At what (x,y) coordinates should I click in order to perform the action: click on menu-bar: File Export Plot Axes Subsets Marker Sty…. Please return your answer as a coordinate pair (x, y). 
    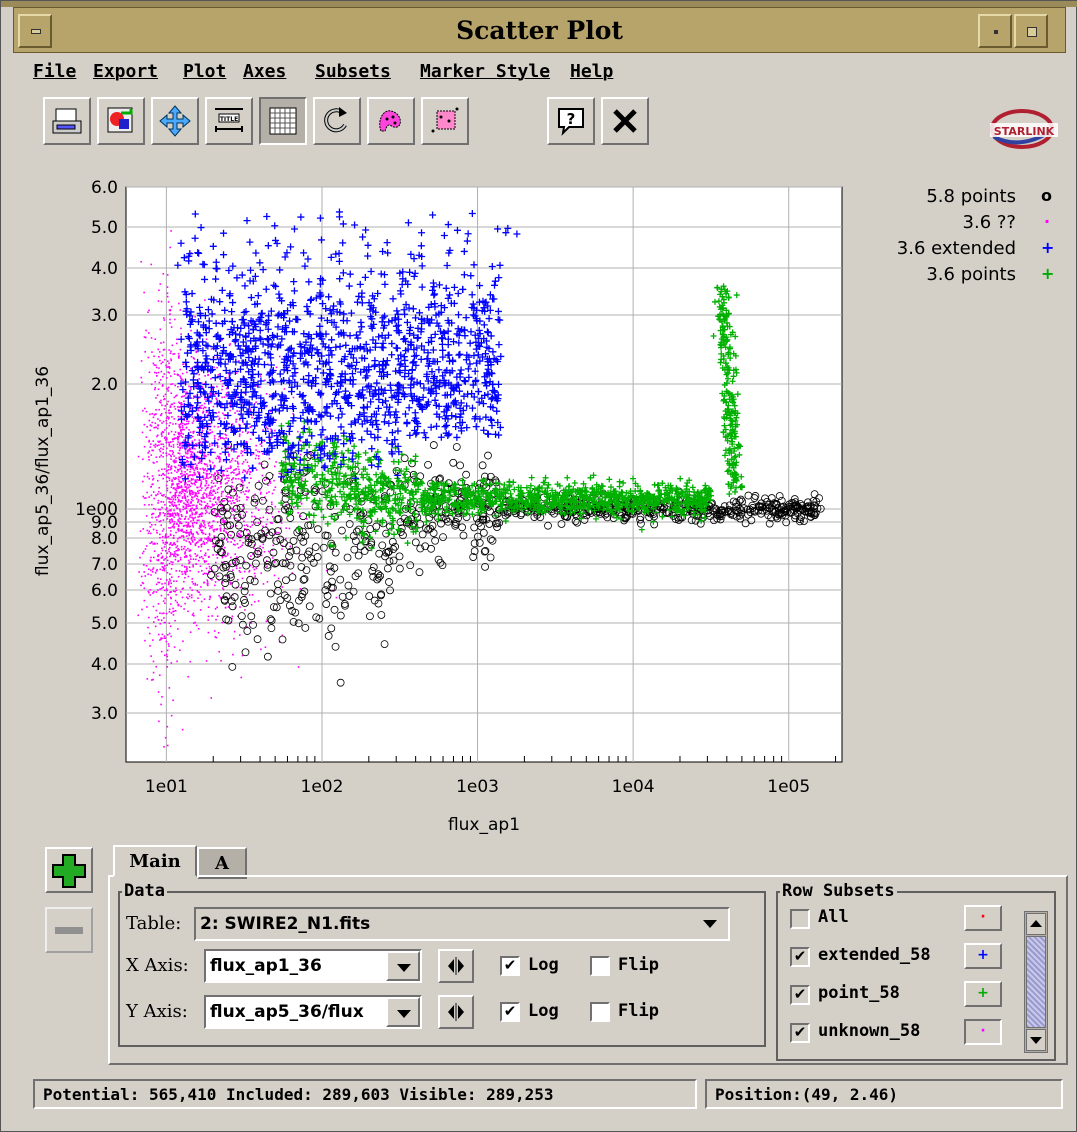
    Looking at the image, I should click on (539, 73).